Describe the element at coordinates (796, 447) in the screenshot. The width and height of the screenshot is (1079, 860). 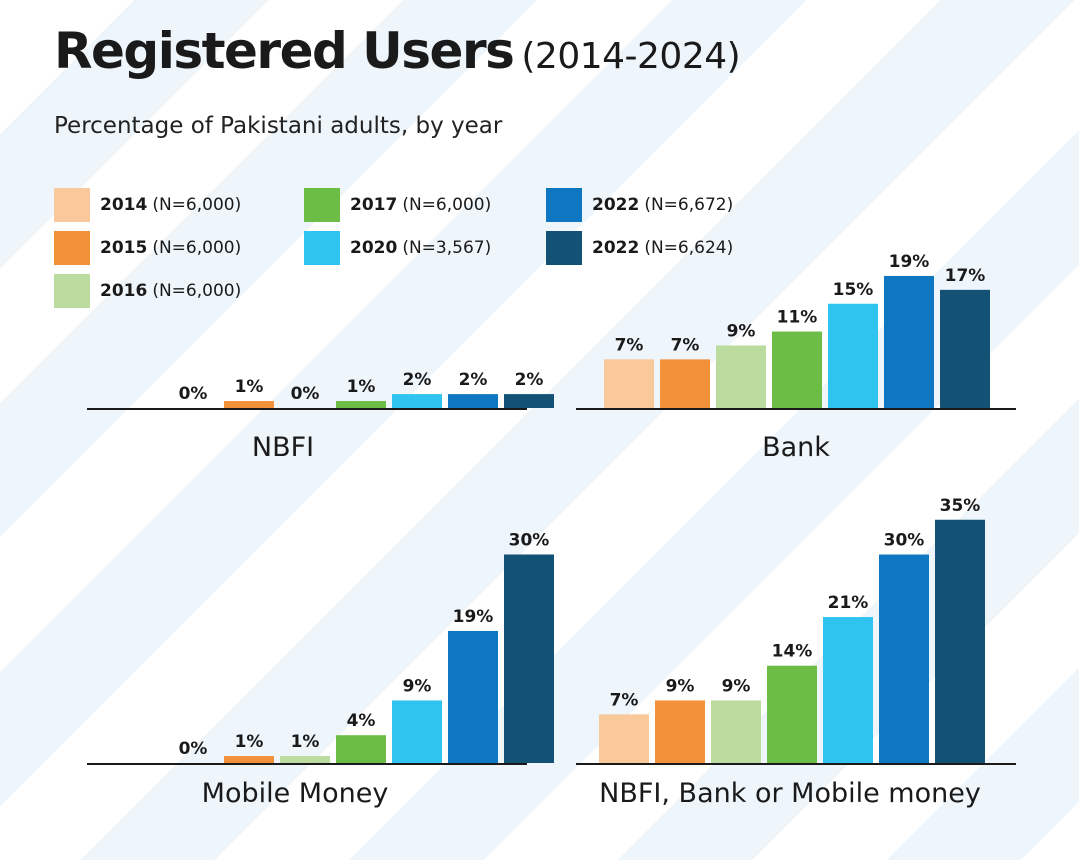
I see `panel-title: Bank` at that location.